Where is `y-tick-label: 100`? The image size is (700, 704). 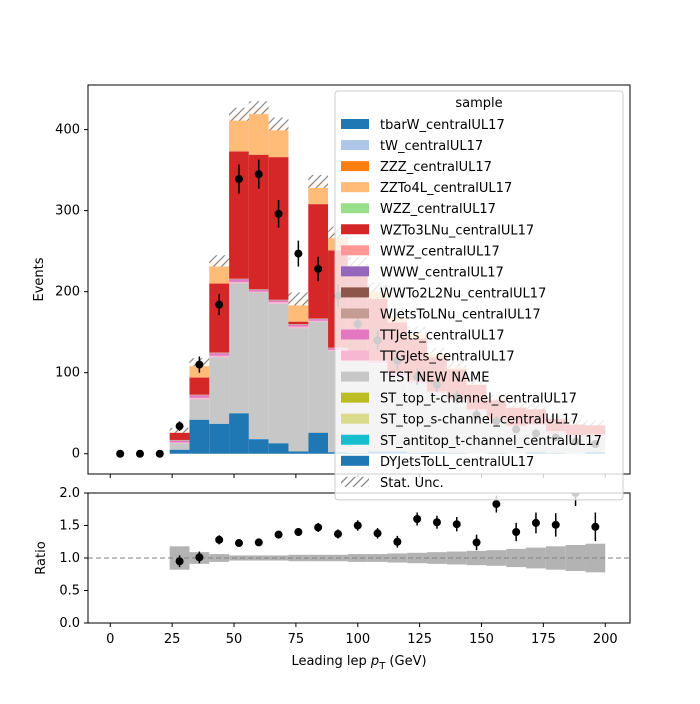
y-tick-label: 100 is located at coordinates (67, 373).